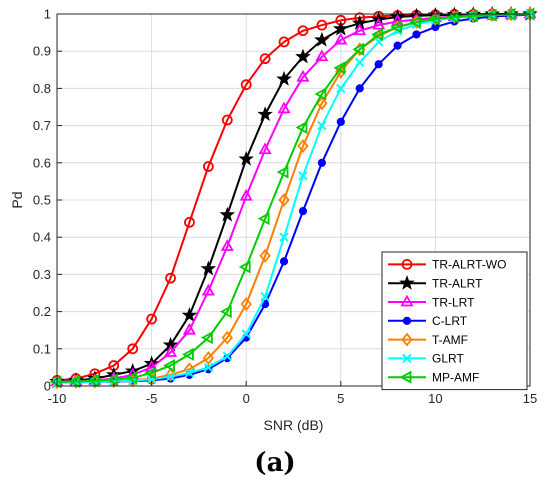 Image resolution: width=550 pixels, height=492 pixels. I want to click on y-tick-label: 0.2, so click(42, 311).